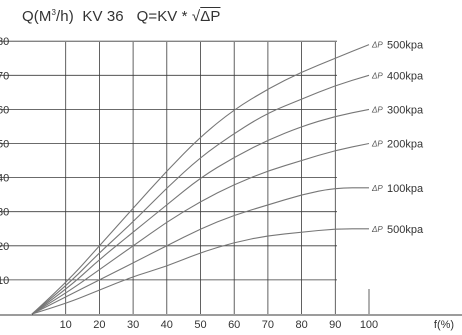 The height and width of the screenshot is (335, 462). Describe the element at coordinates (405, 76) in the screenshot. I see `series-label: 400kpa` at that location.